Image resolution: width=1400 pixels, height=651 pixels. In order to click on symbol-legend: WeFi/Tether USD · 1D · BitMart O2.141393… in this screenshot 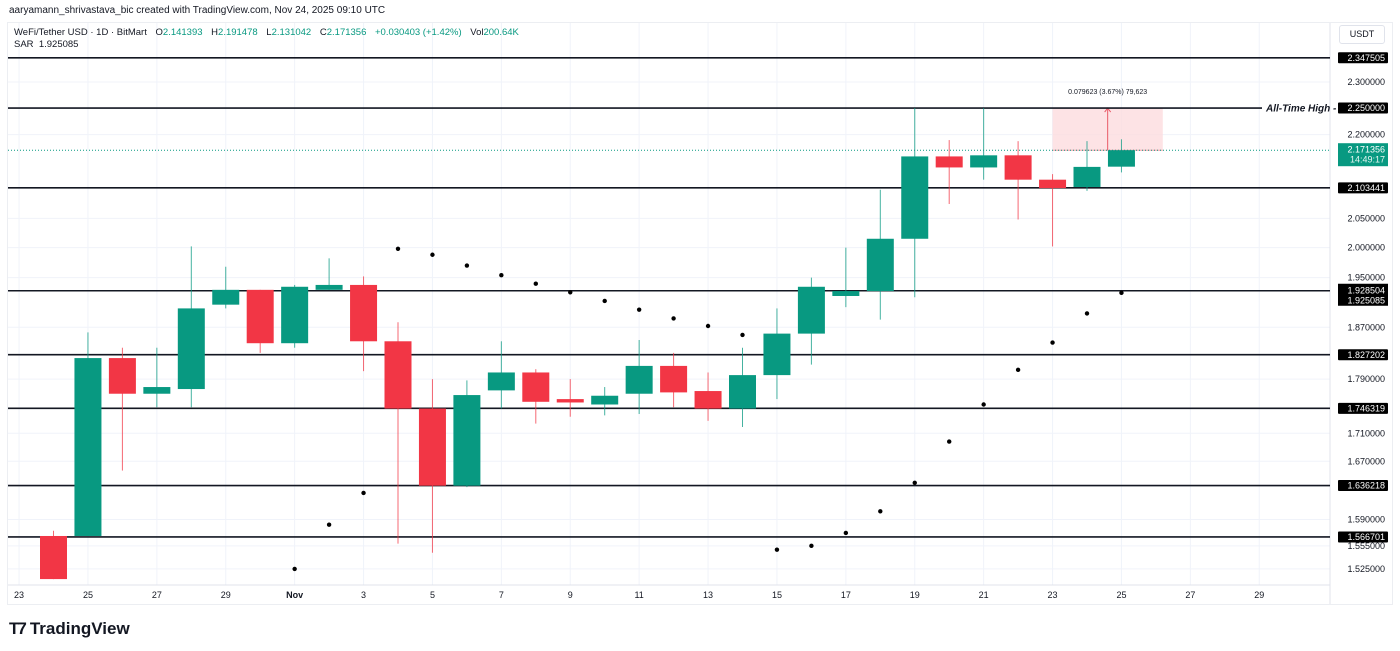, I will do `click(266, 32)`.